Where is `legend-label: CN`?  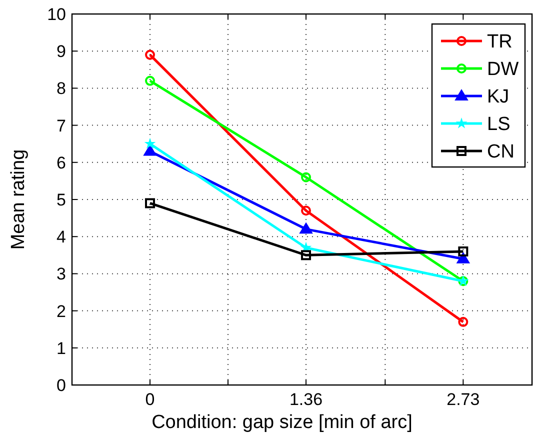 legend-label: CN is located at coordinates (500, 152).